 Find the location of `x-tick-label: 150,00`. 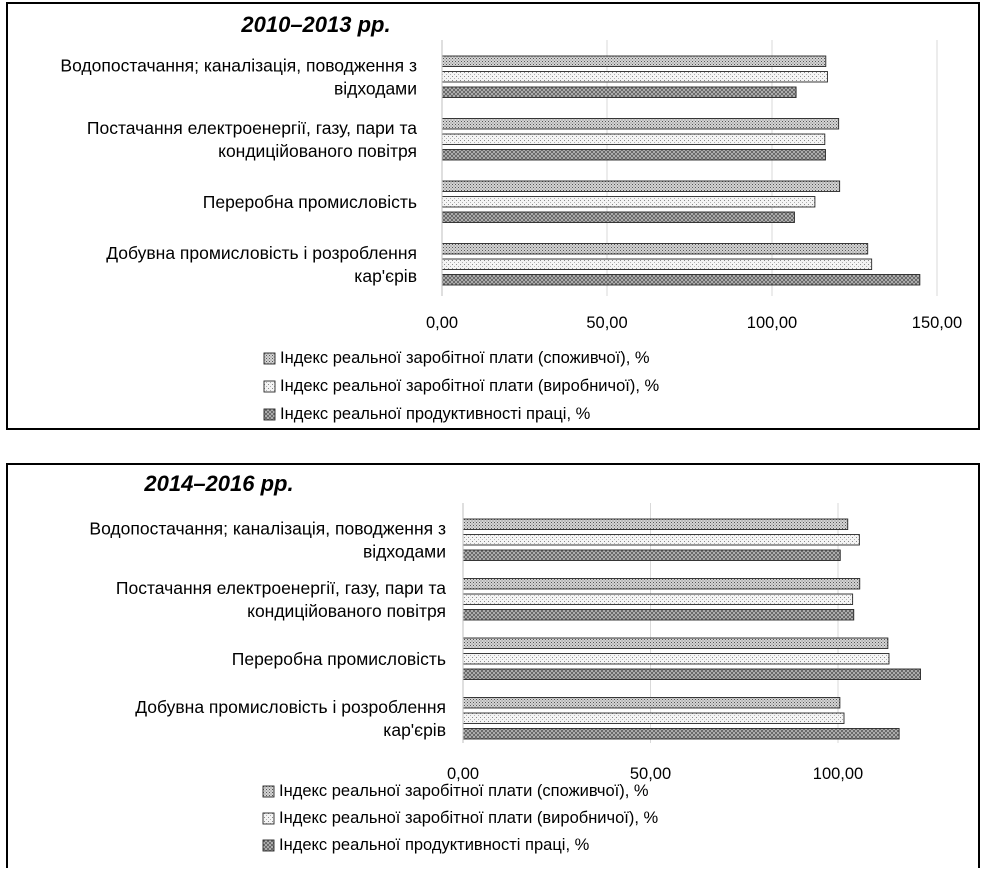

x-tick-label: 150,00 is located at coordinates (937, 323).